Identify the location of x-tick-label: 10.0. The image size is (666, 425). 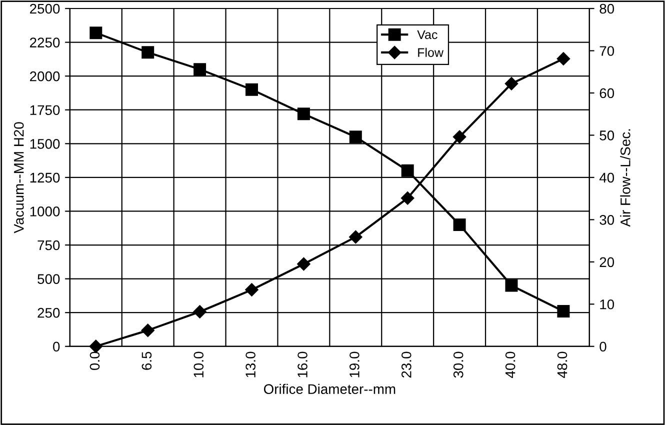
(199, 365).